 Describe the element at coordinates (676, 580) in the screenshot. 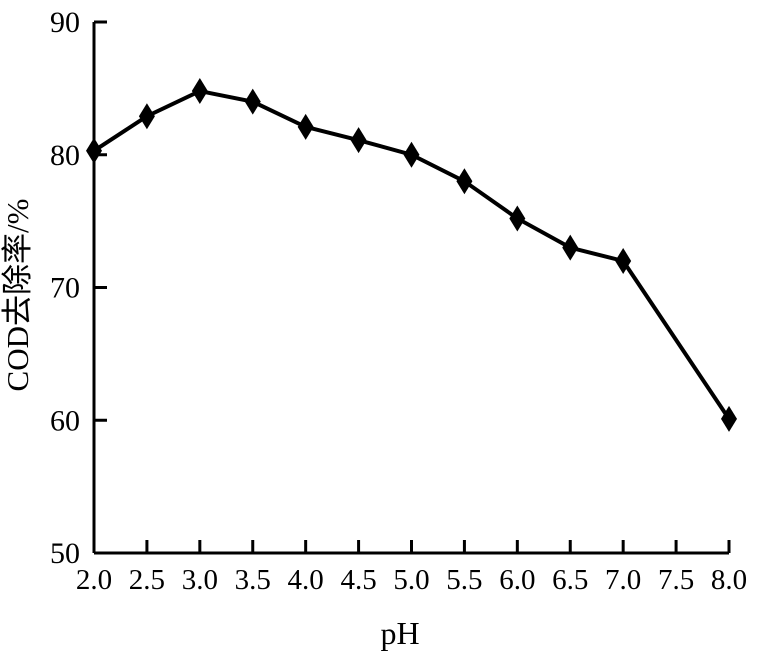

I see `x-tick-label: 7.5` at that location.